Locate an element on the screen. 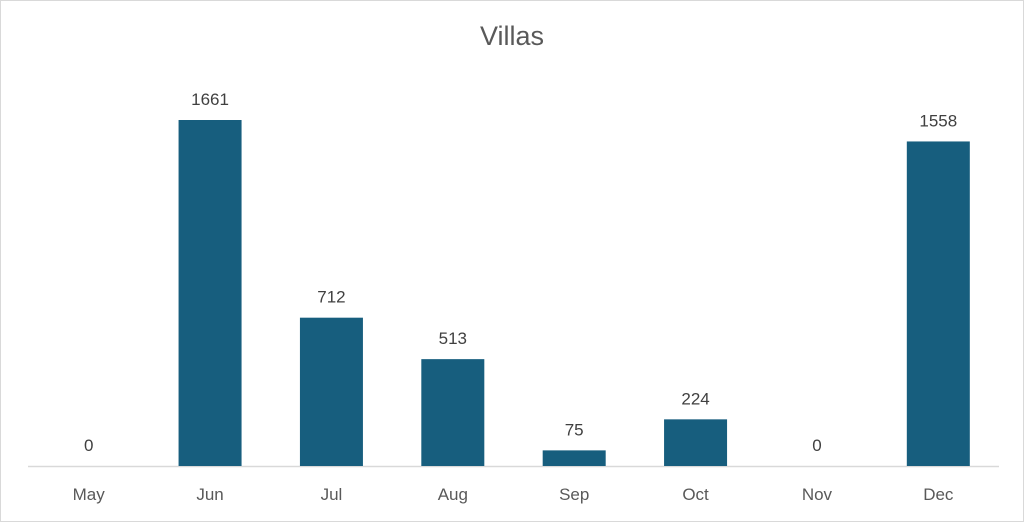  data-label-dec: 1558 is located at coordinates (938, 120).